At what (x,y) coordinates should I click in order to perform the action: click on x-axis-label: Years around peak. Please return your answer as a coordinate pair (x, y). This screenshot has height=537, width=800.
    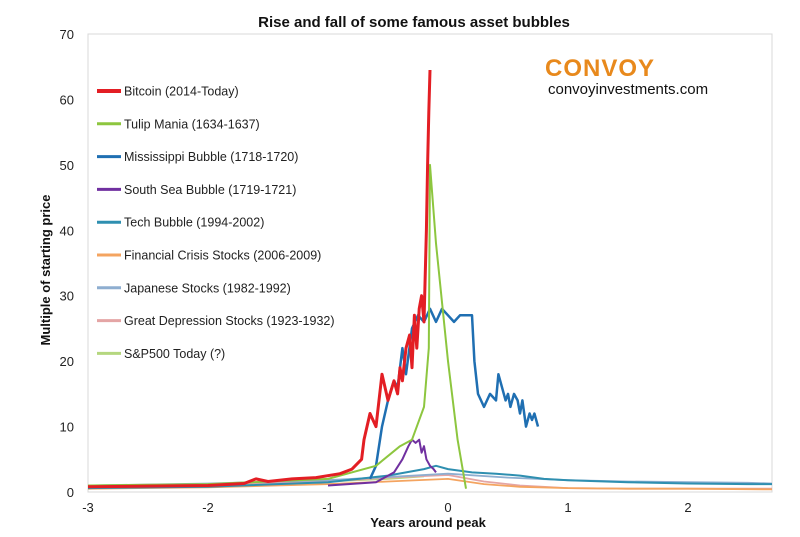
    Looking at the image, I should click on (428, 522).